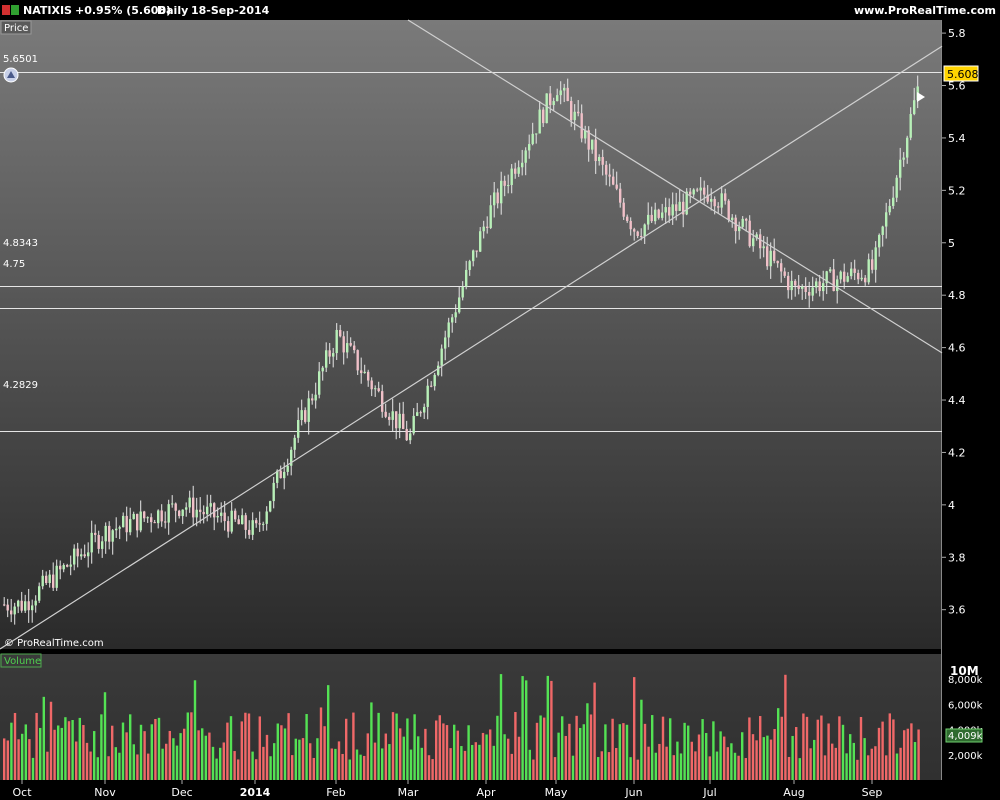  I want to click on level-label: 4.75, so click(14, 264).